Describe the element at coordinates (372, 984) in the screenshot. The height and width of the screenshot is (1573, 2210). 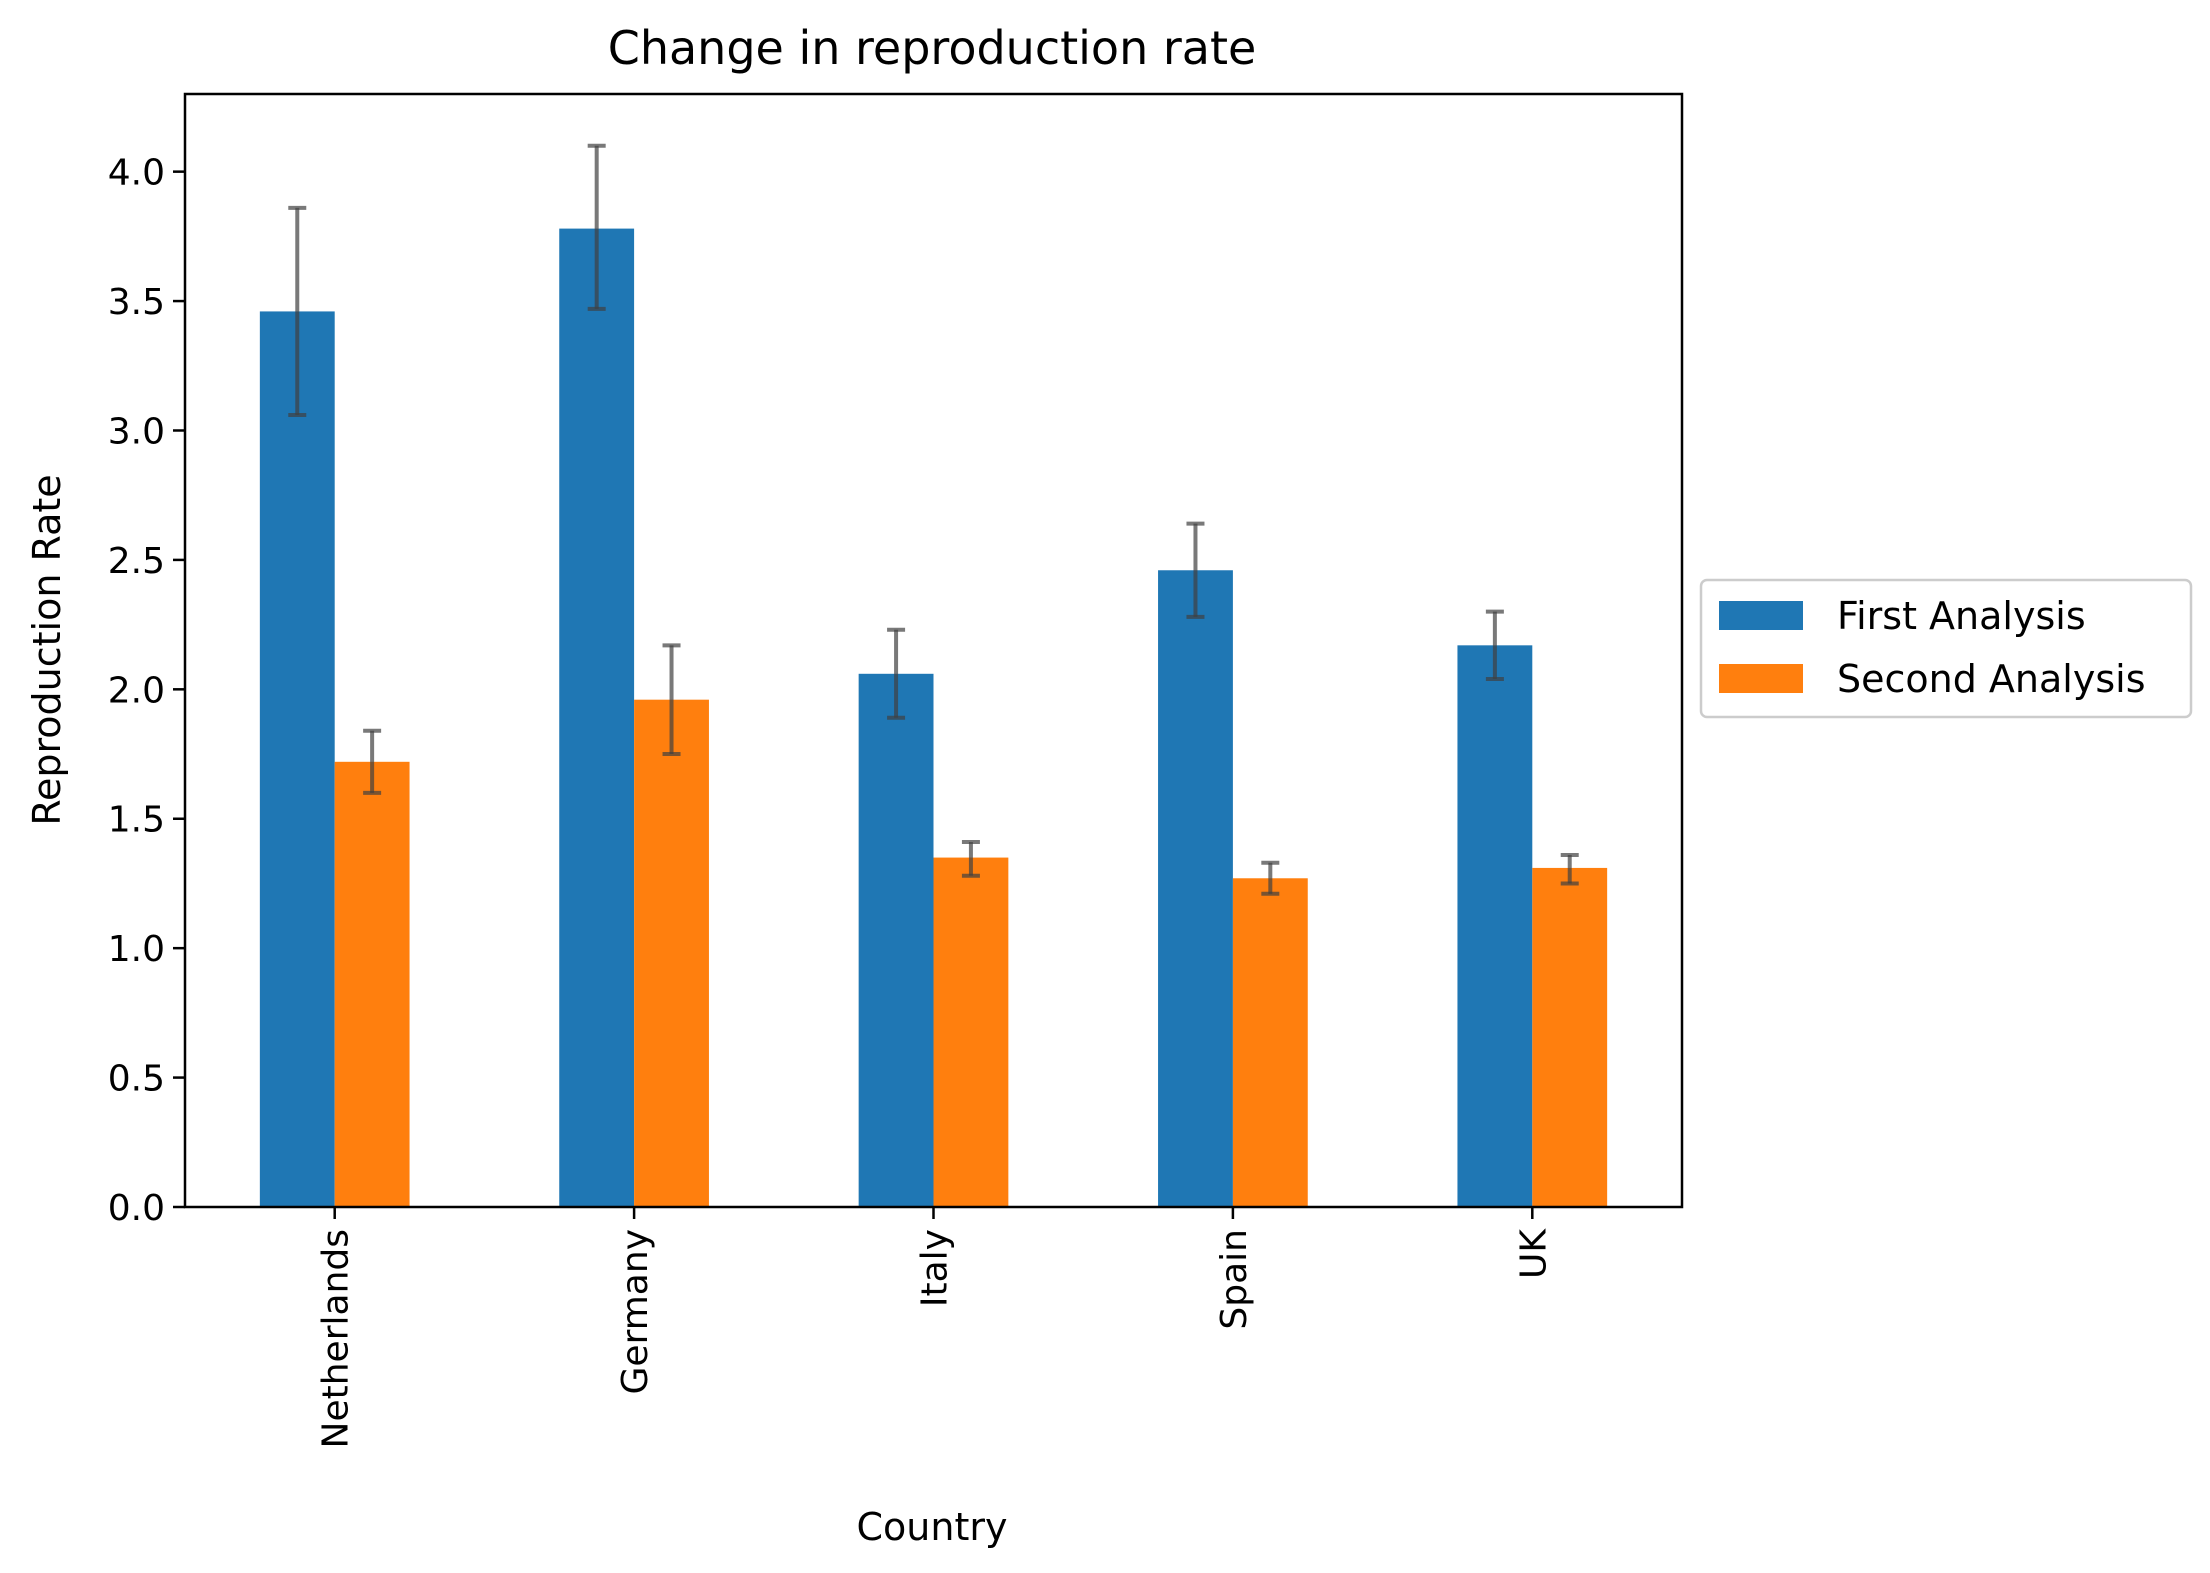
I see `bar-netherlands-second-analysis` at that location.